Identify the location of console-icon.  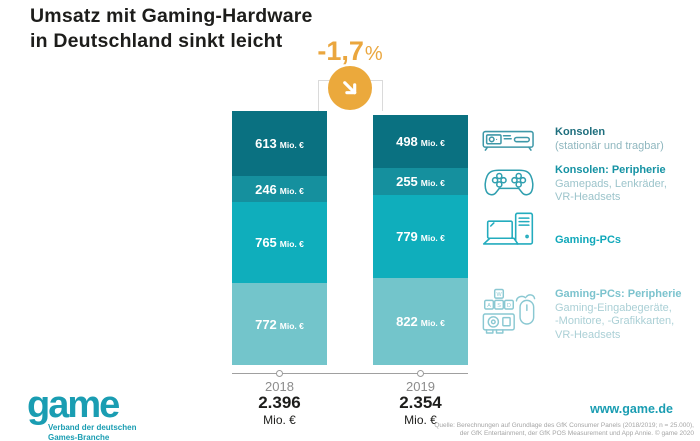
(517, 140).